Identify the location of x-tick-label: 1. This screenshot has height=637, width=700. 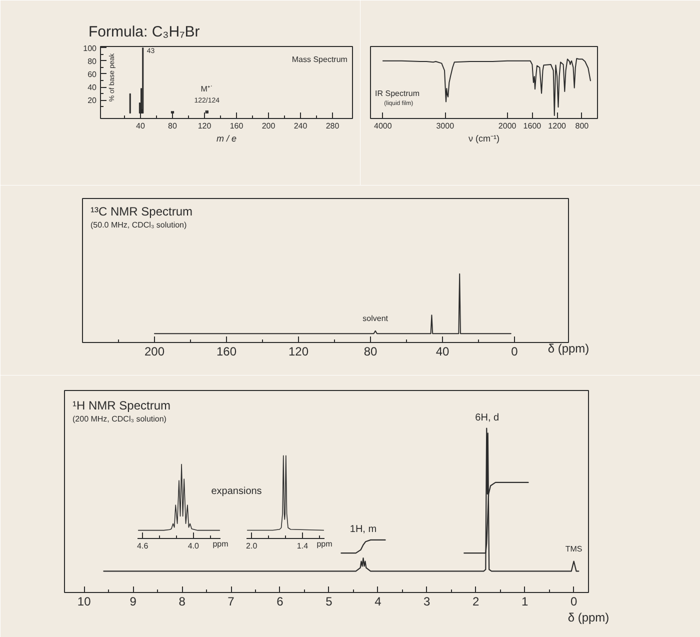
(525, 601).